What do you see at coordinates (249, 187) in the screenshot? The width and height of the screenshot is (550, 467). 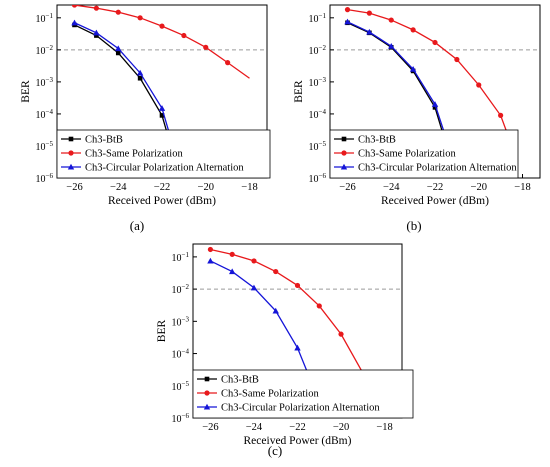 I see `x-tick-label: −18` at bounding box center [249, 187].